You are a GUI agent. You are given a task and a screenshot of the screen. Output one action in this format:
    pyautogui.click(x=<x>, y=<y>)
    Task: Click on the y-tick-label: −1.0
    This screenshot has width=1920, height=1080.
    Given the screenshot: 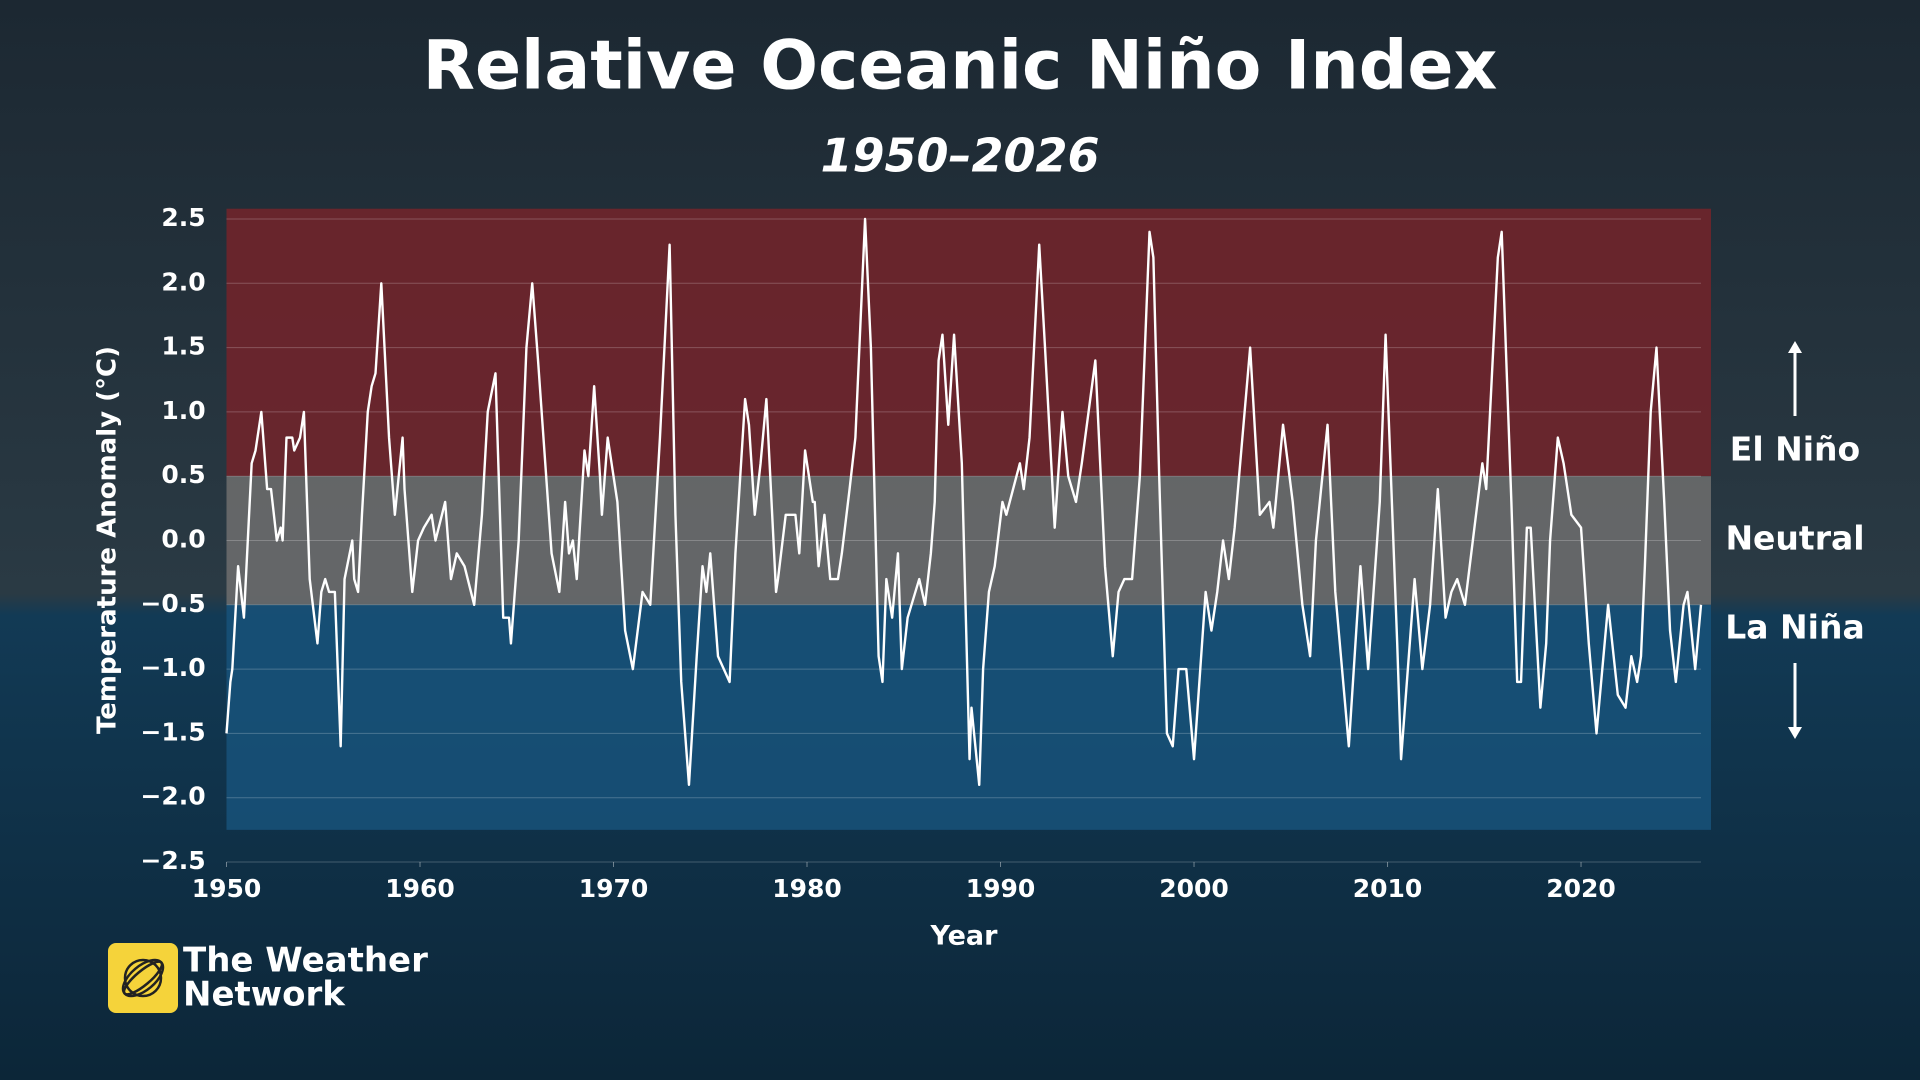 What is the action you would take?
    pyautogui.click(x=172, y=667)
    